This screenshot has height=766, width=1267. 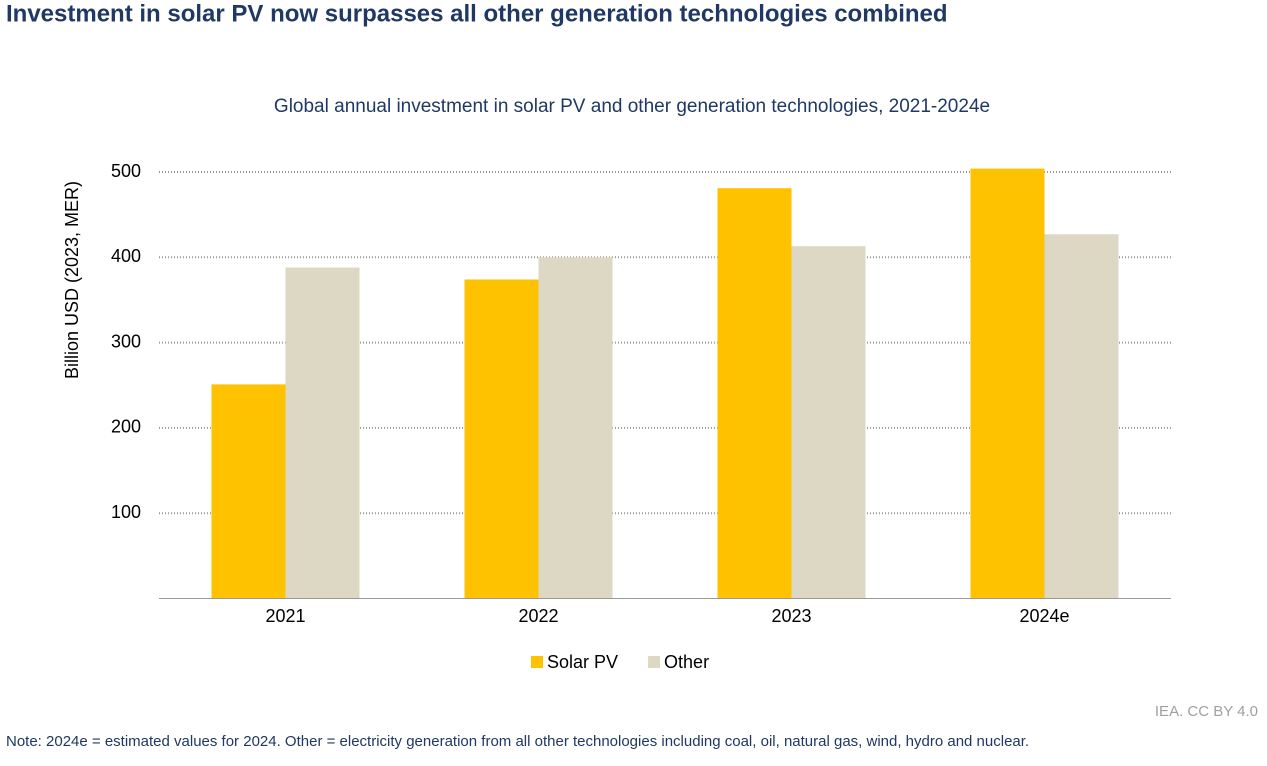 I want to click on y-tick-label: 500, so click(x=126, y=171).